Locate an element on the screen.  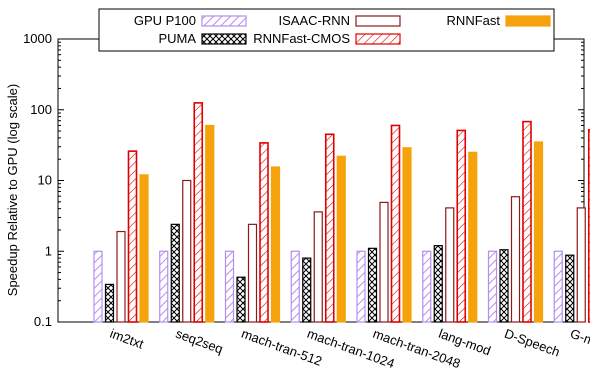
legend-item: PUMA is located at coordinates (202, 38).